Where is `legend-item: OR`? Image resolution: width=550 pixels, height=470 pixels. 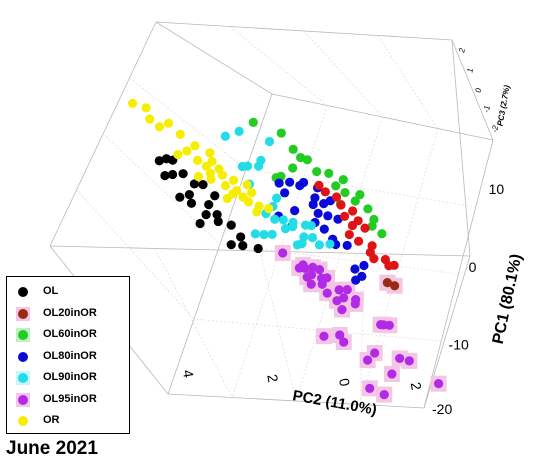 legend-item: OR is located at coordinates (67, 421).